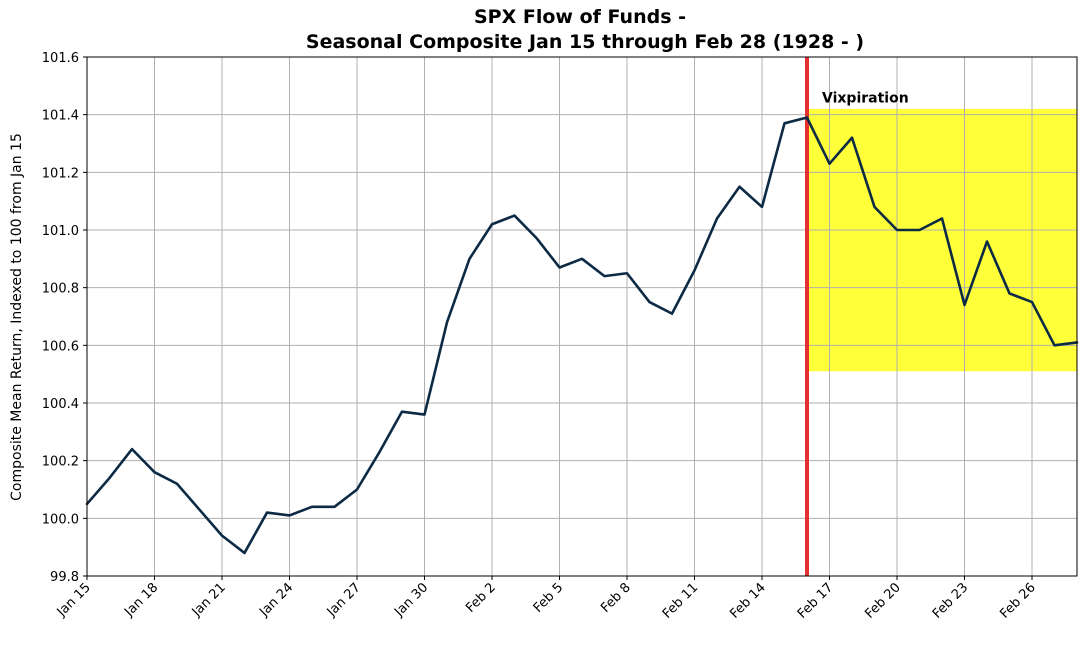 Image resolution: width=1087 pixels, height=645 pixels. What do you see at coordinates (411, 600) in the screenshot?
I see `x-tick-label: Jan 30` at bounding box center [411, 600].